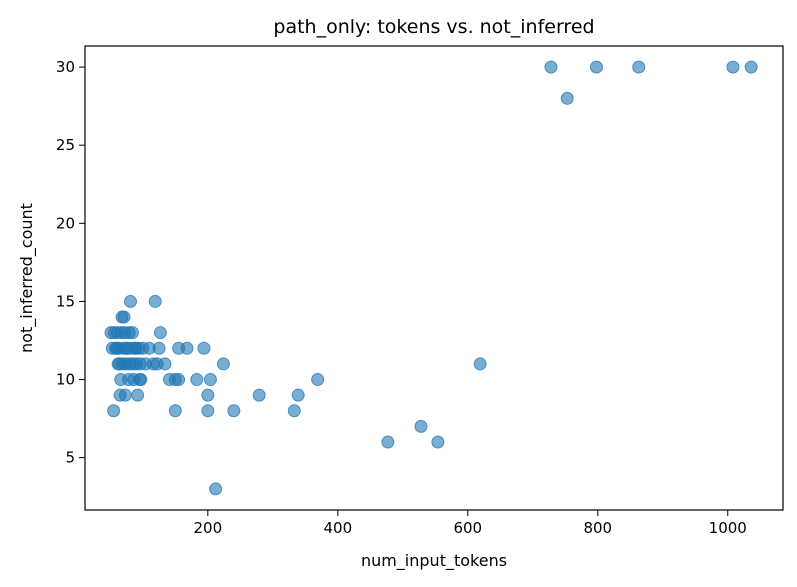 This screenshot has height=587, width=797. I want to click on x-axis-label: num_input_tokens, so click(434, 561).